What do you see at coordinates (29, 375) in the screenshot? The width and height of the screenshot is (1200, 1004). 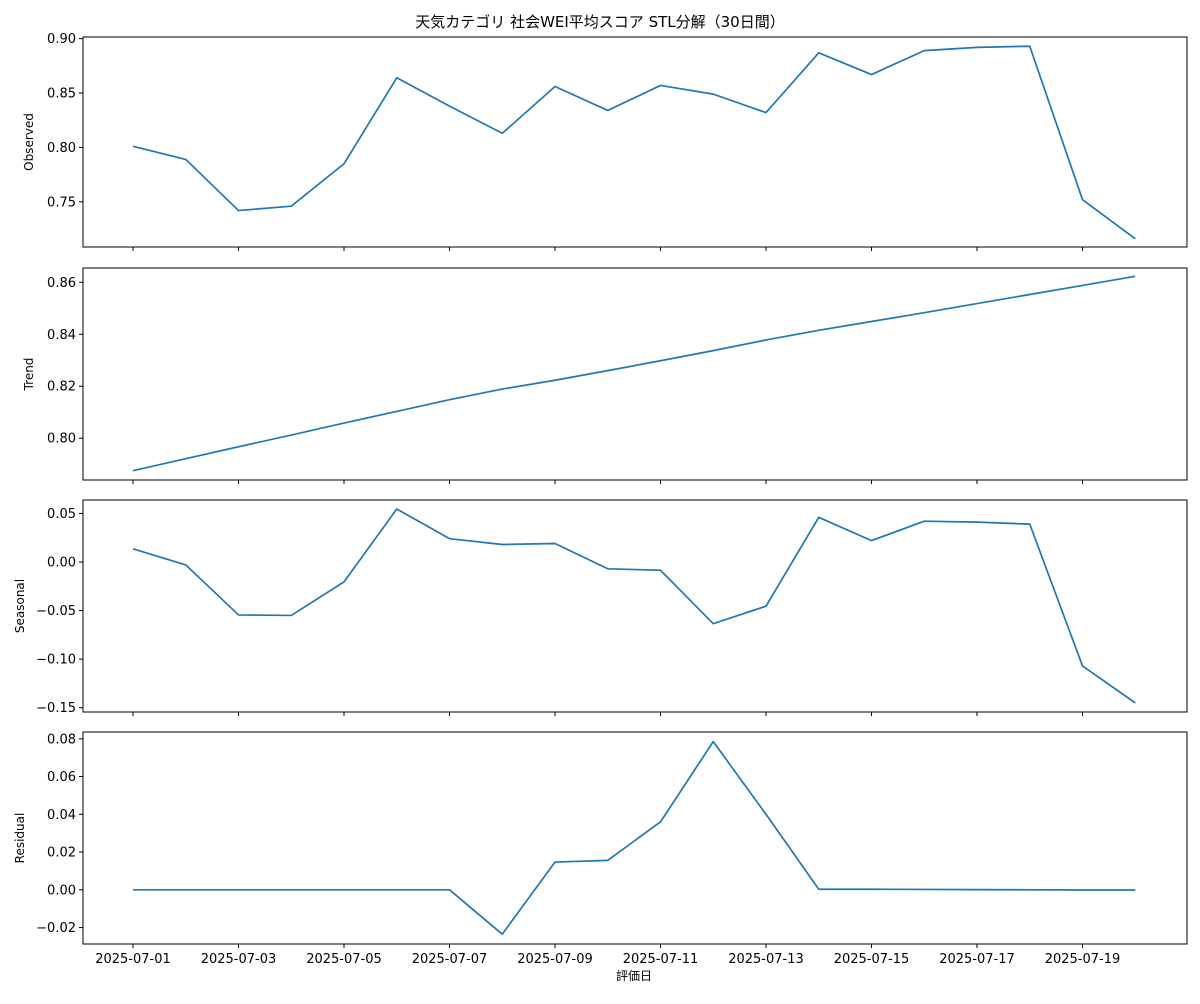 I see `panel-2-ylabel: Trend` at bounding box center [29, 375].